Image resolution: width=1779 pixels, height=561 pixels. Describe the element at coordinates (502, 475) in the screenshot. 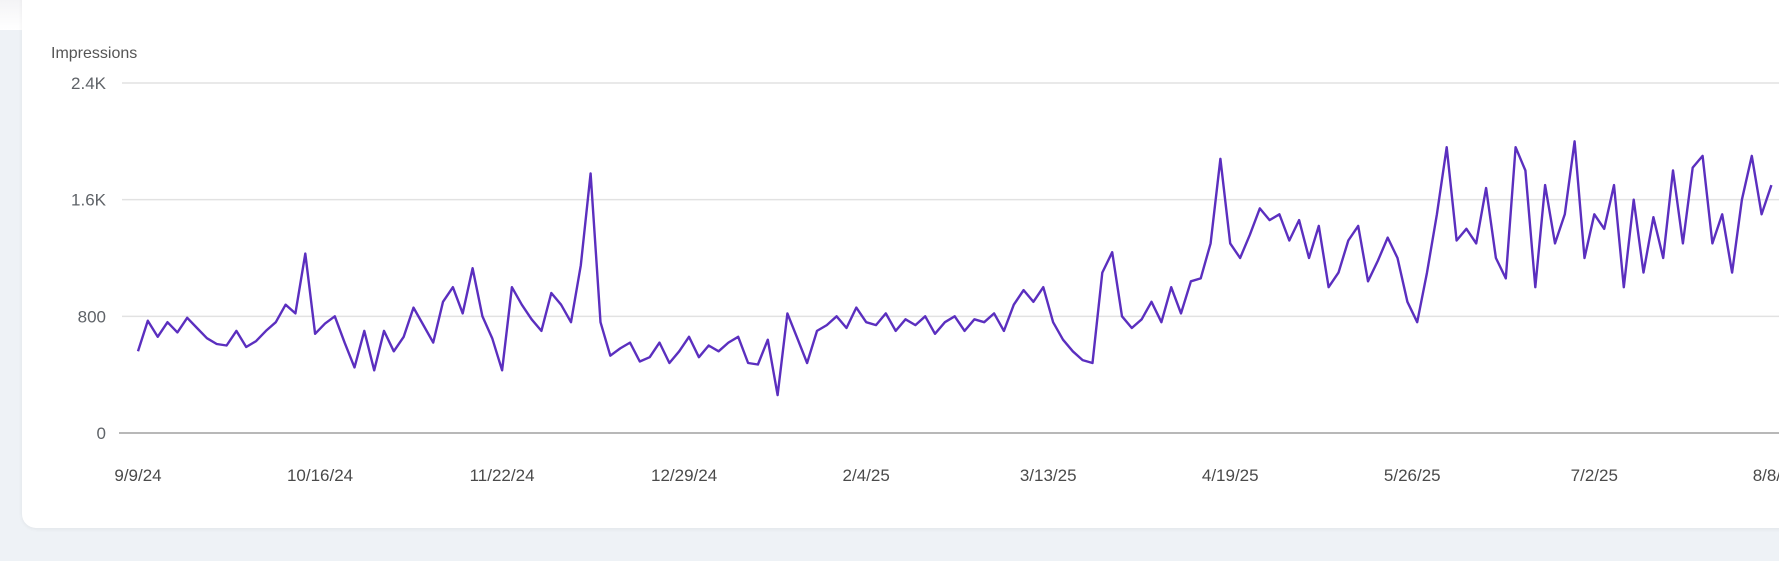

I see `x-tick-label: 11/22/24` at that location.